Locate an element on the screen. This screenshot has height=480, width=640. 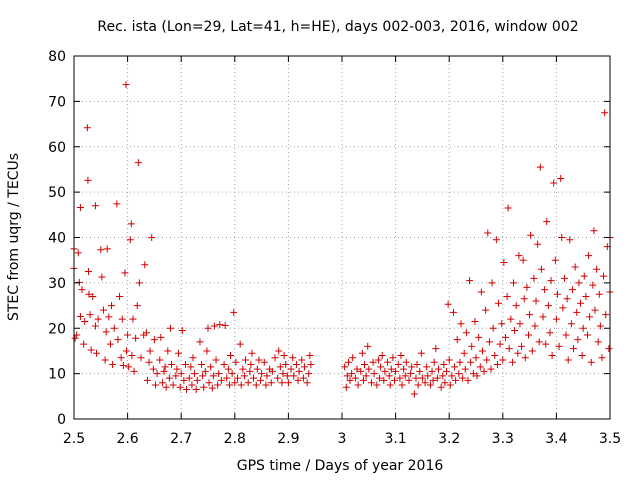
x-tick-label: 2.9 is located at coordinates (288, 439).